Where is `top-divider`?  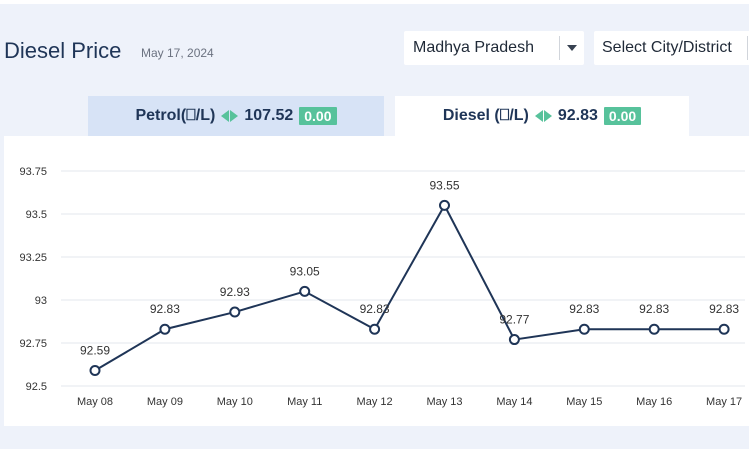
top-divider is located at coordinates (374, 2).